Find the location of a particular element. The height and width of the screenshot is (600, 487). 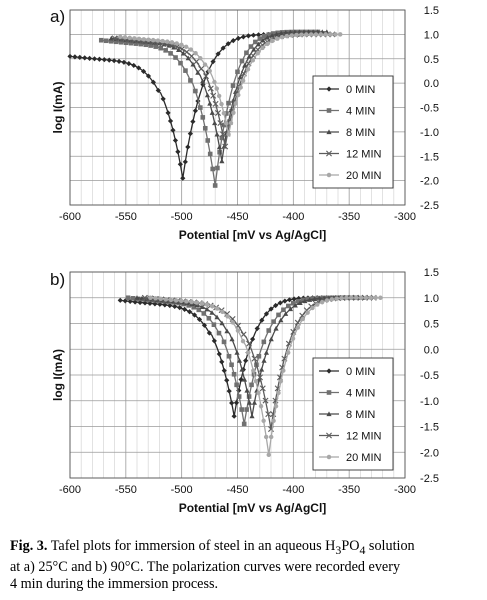

x-tick-label: -400 is located at coordinates (293, 490).